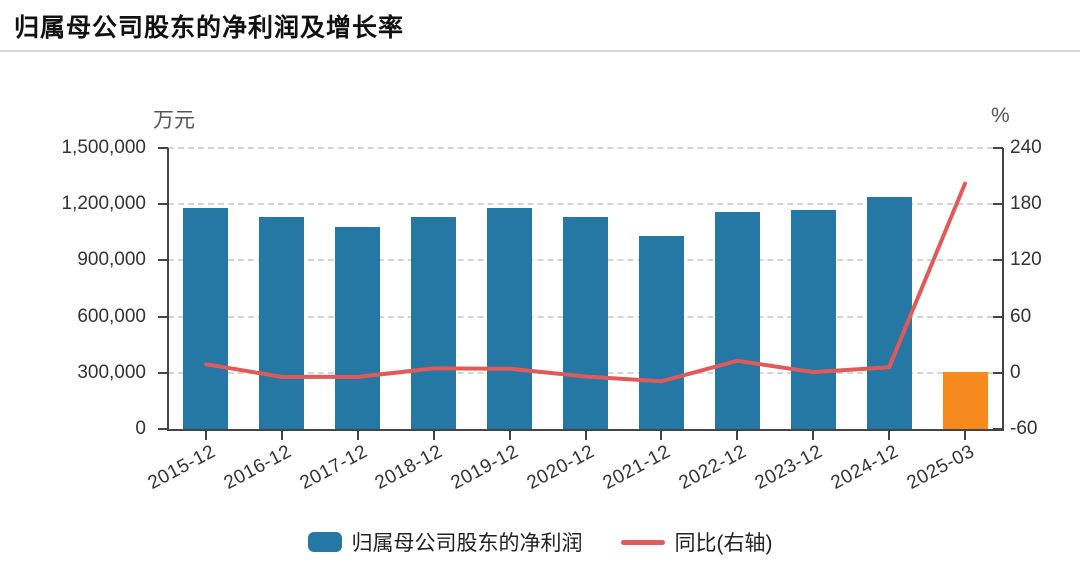 The width and height of the screenshot is (1080, 568). Describe the element at coordinates (642, 542) in the screenshot. I see `legend-line-marker` at that location.